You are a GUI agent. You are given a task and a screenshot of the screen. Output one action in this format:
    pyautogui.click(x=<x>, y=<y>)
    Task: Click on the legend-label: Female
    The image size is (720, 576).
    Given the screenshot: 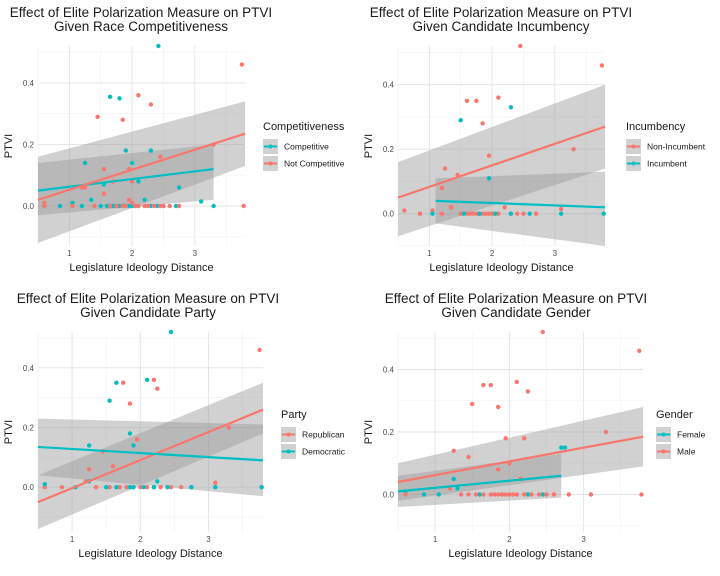 What is the action you would take?
    pyautogui.click(x=691, y=435)
    